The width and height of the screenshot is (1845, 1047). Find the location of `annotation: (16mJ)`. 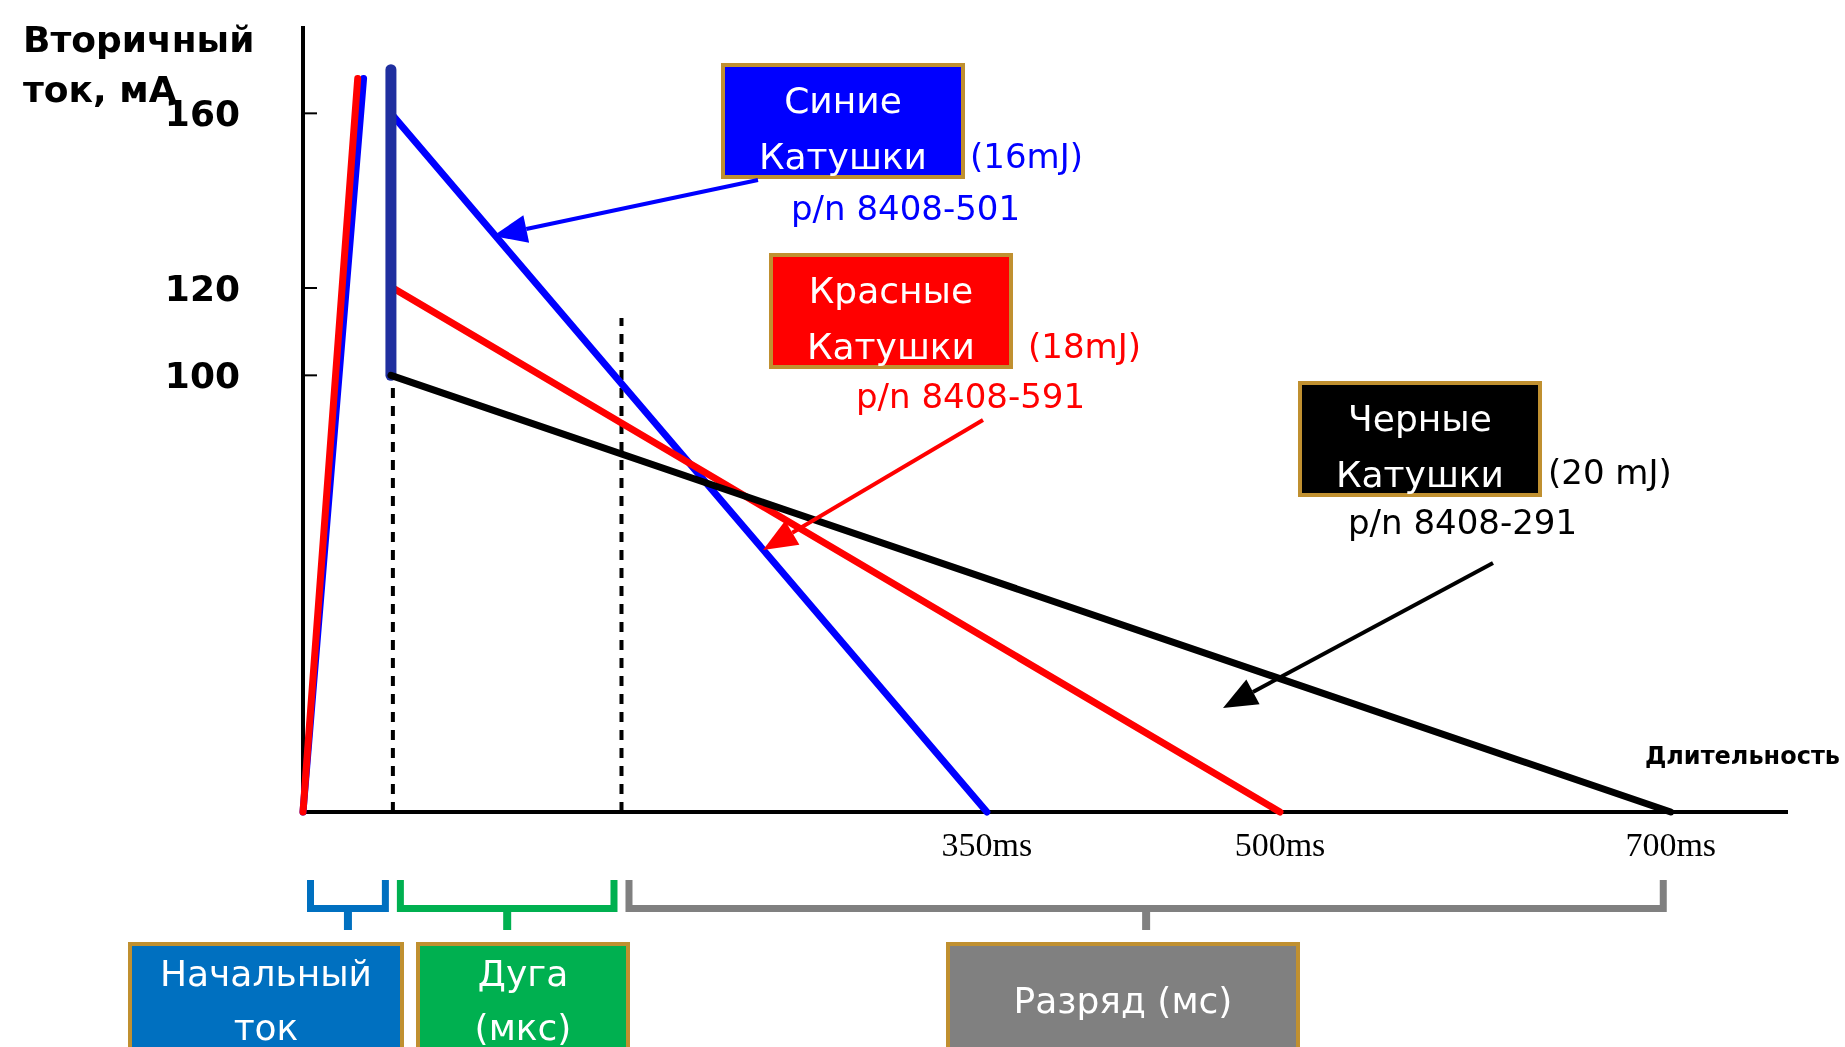

annotation: (16mJ) is located at coordinates (1026, 156).